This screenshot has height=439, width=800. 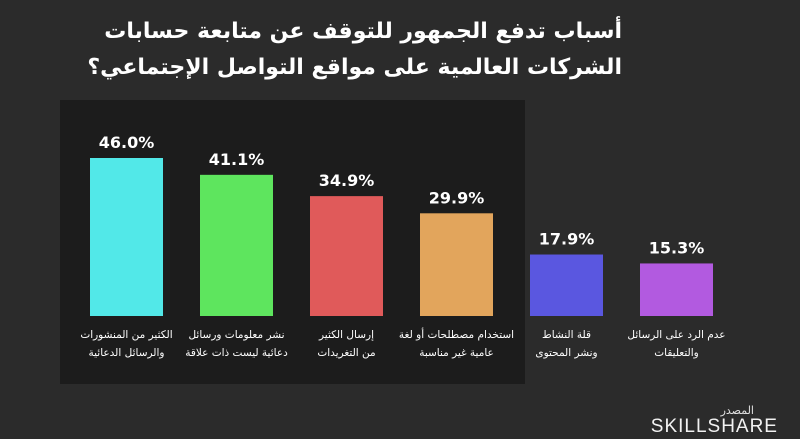 What do you see at coordinates (237, 159) in the screenshot?
I see `value-label-2: 41.1%` at bounding box center [237, 159].